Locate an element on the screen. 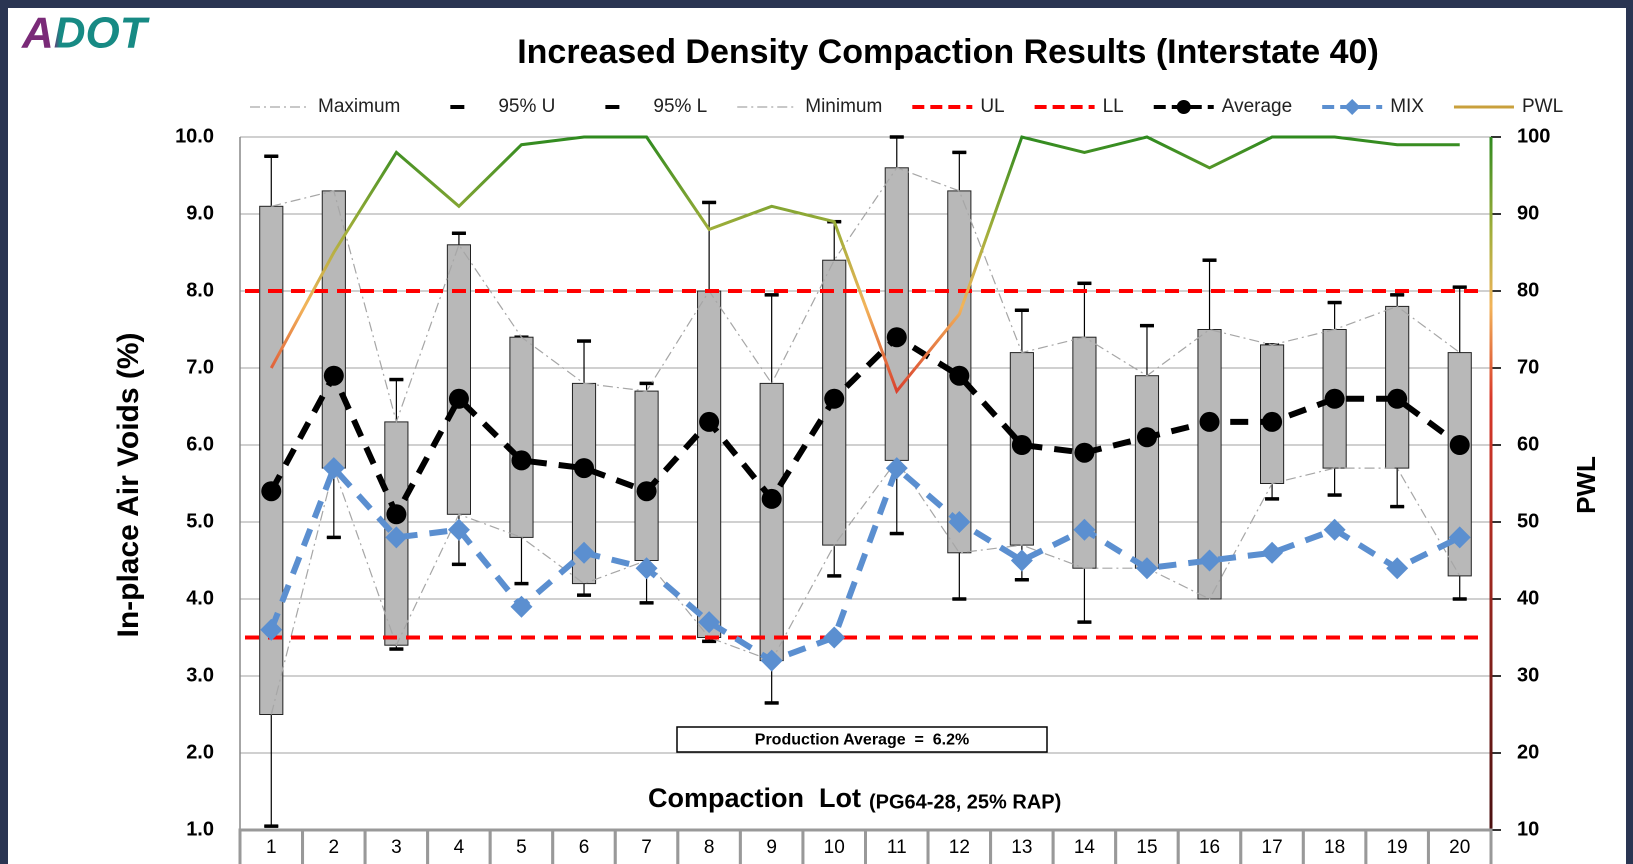  legend-item: Average is located at coordinates (1222, 106).